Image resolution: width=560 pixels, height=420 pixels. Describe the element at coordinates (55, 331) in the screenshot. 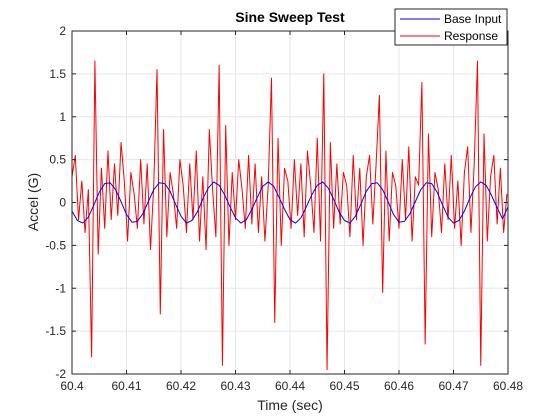

I see `y-tick-label: -1.5` at that location.